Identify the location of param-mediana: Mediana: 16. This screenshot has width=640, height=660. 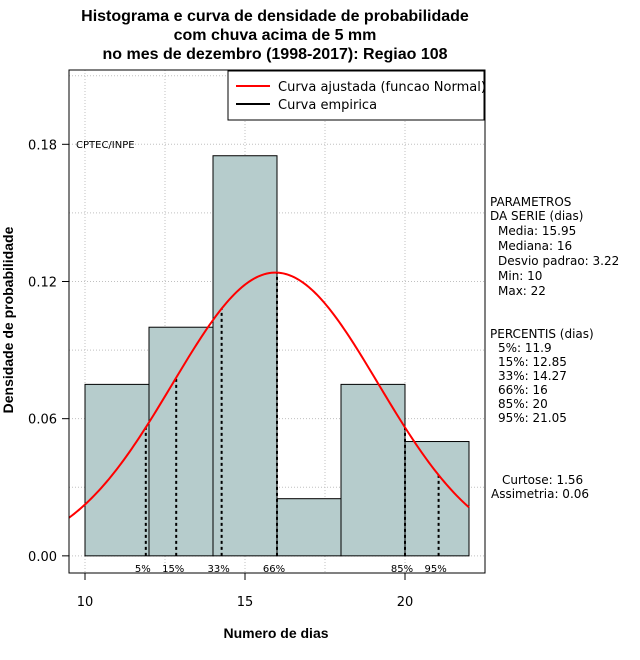
(535, 246).